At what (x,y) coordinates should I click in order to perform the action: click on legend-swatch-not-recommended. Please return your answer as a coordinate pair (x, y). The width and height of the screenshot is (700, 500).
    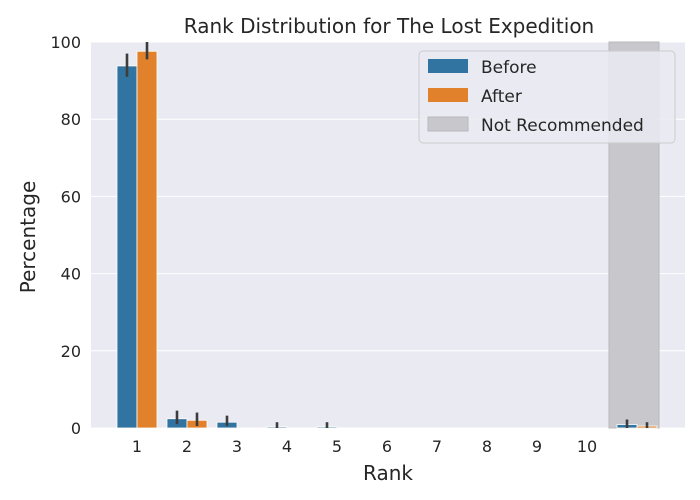
    Looking at the image, I should click on (448, 124).